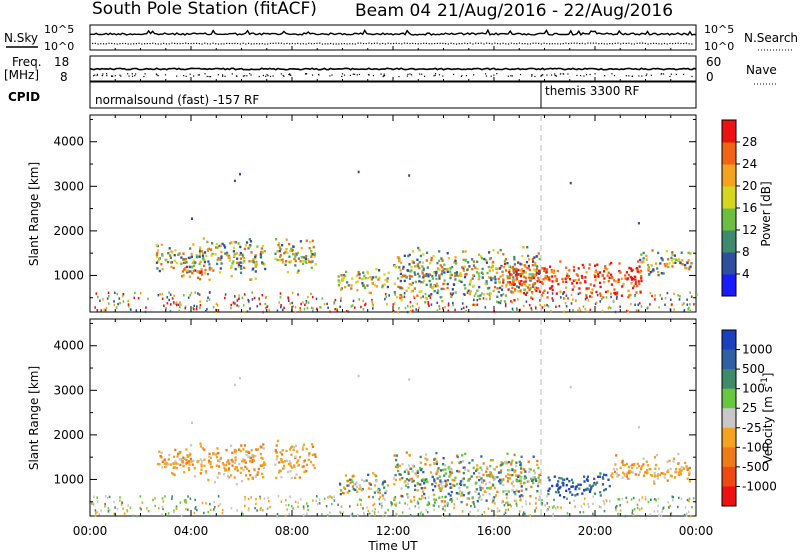 Image resolution: width=800 pixels, height=558 pixels. What do you see at coordinates (729, 175) in the screenshot?
I see `colorbar-segment` at bounding box center [729, 175].